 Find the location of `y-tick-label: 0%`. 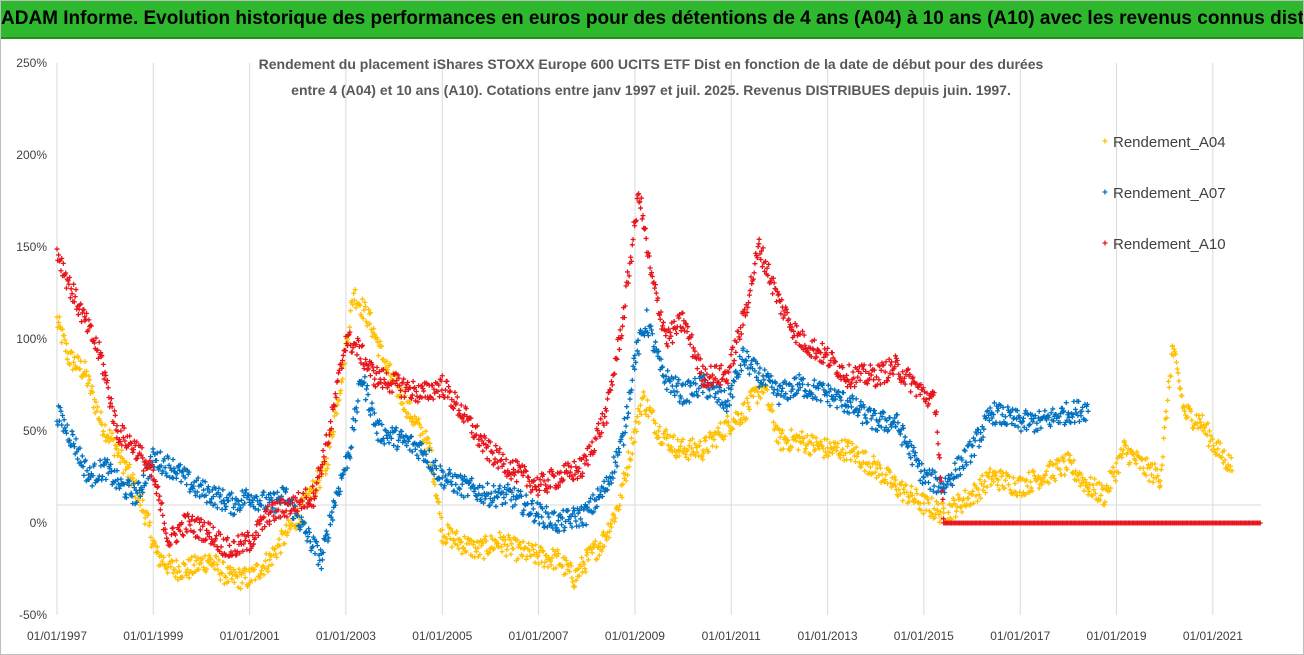

y-tick-label: 0% is located at coordinates (39, 523).